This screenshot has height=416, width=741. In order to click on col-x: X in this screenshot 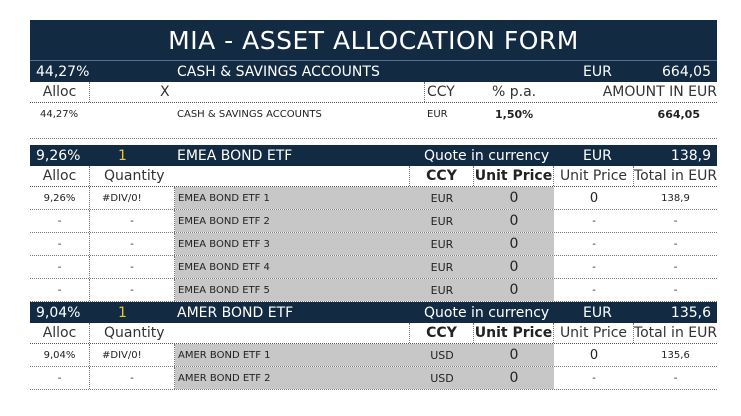, I will do `click(165, 92)`.